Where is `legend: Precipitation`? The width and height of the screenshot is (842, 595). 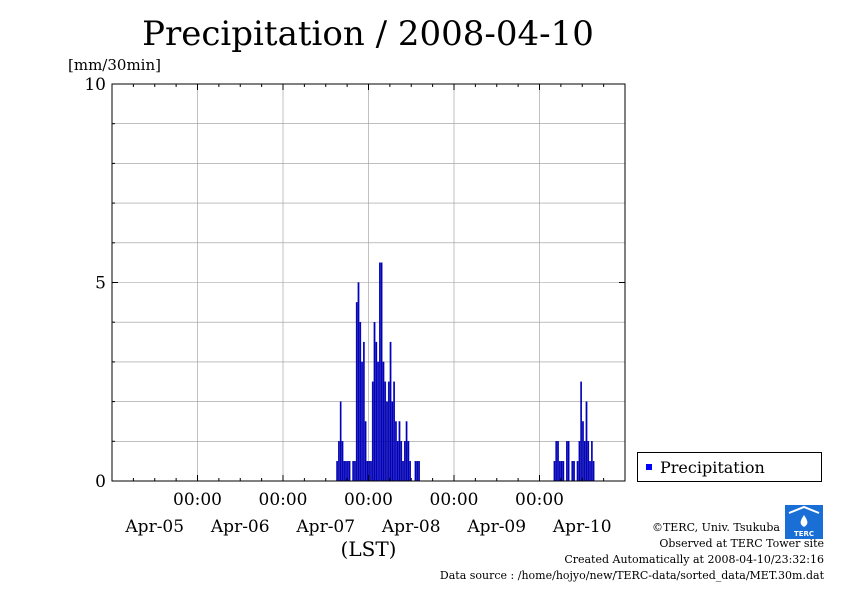
legend: Precipitation is located at coordinates (729, 467).